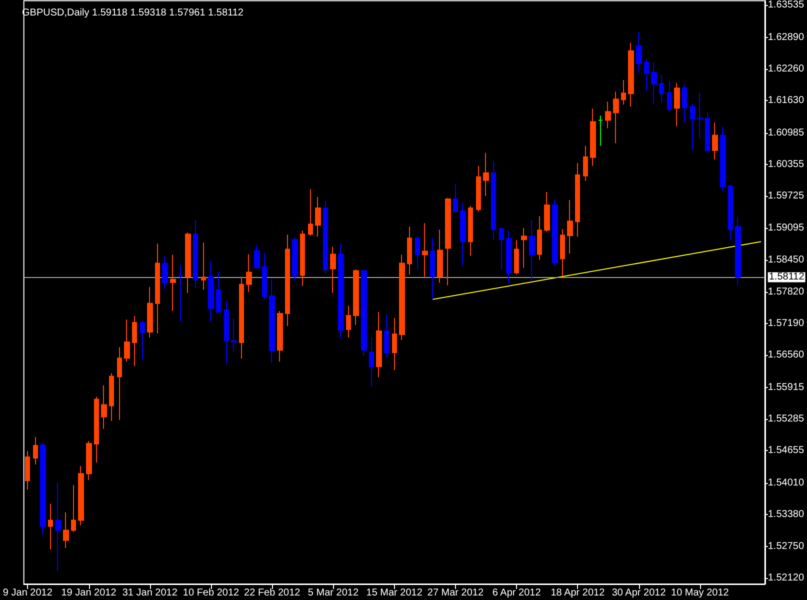 Image resolution: width=807 pixels, height=600 pixels. I want to click on x-tick-label: 9 Jan 2012, so click(27, 593).